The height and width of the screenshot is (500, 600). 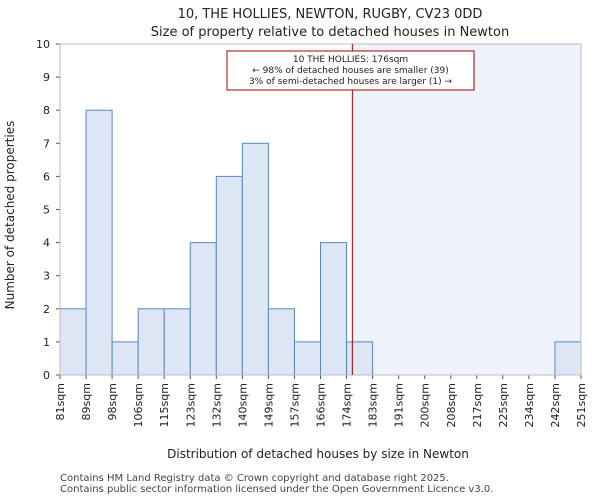 I want to click on y-tick-label: 1, so click(x=46, y=342).